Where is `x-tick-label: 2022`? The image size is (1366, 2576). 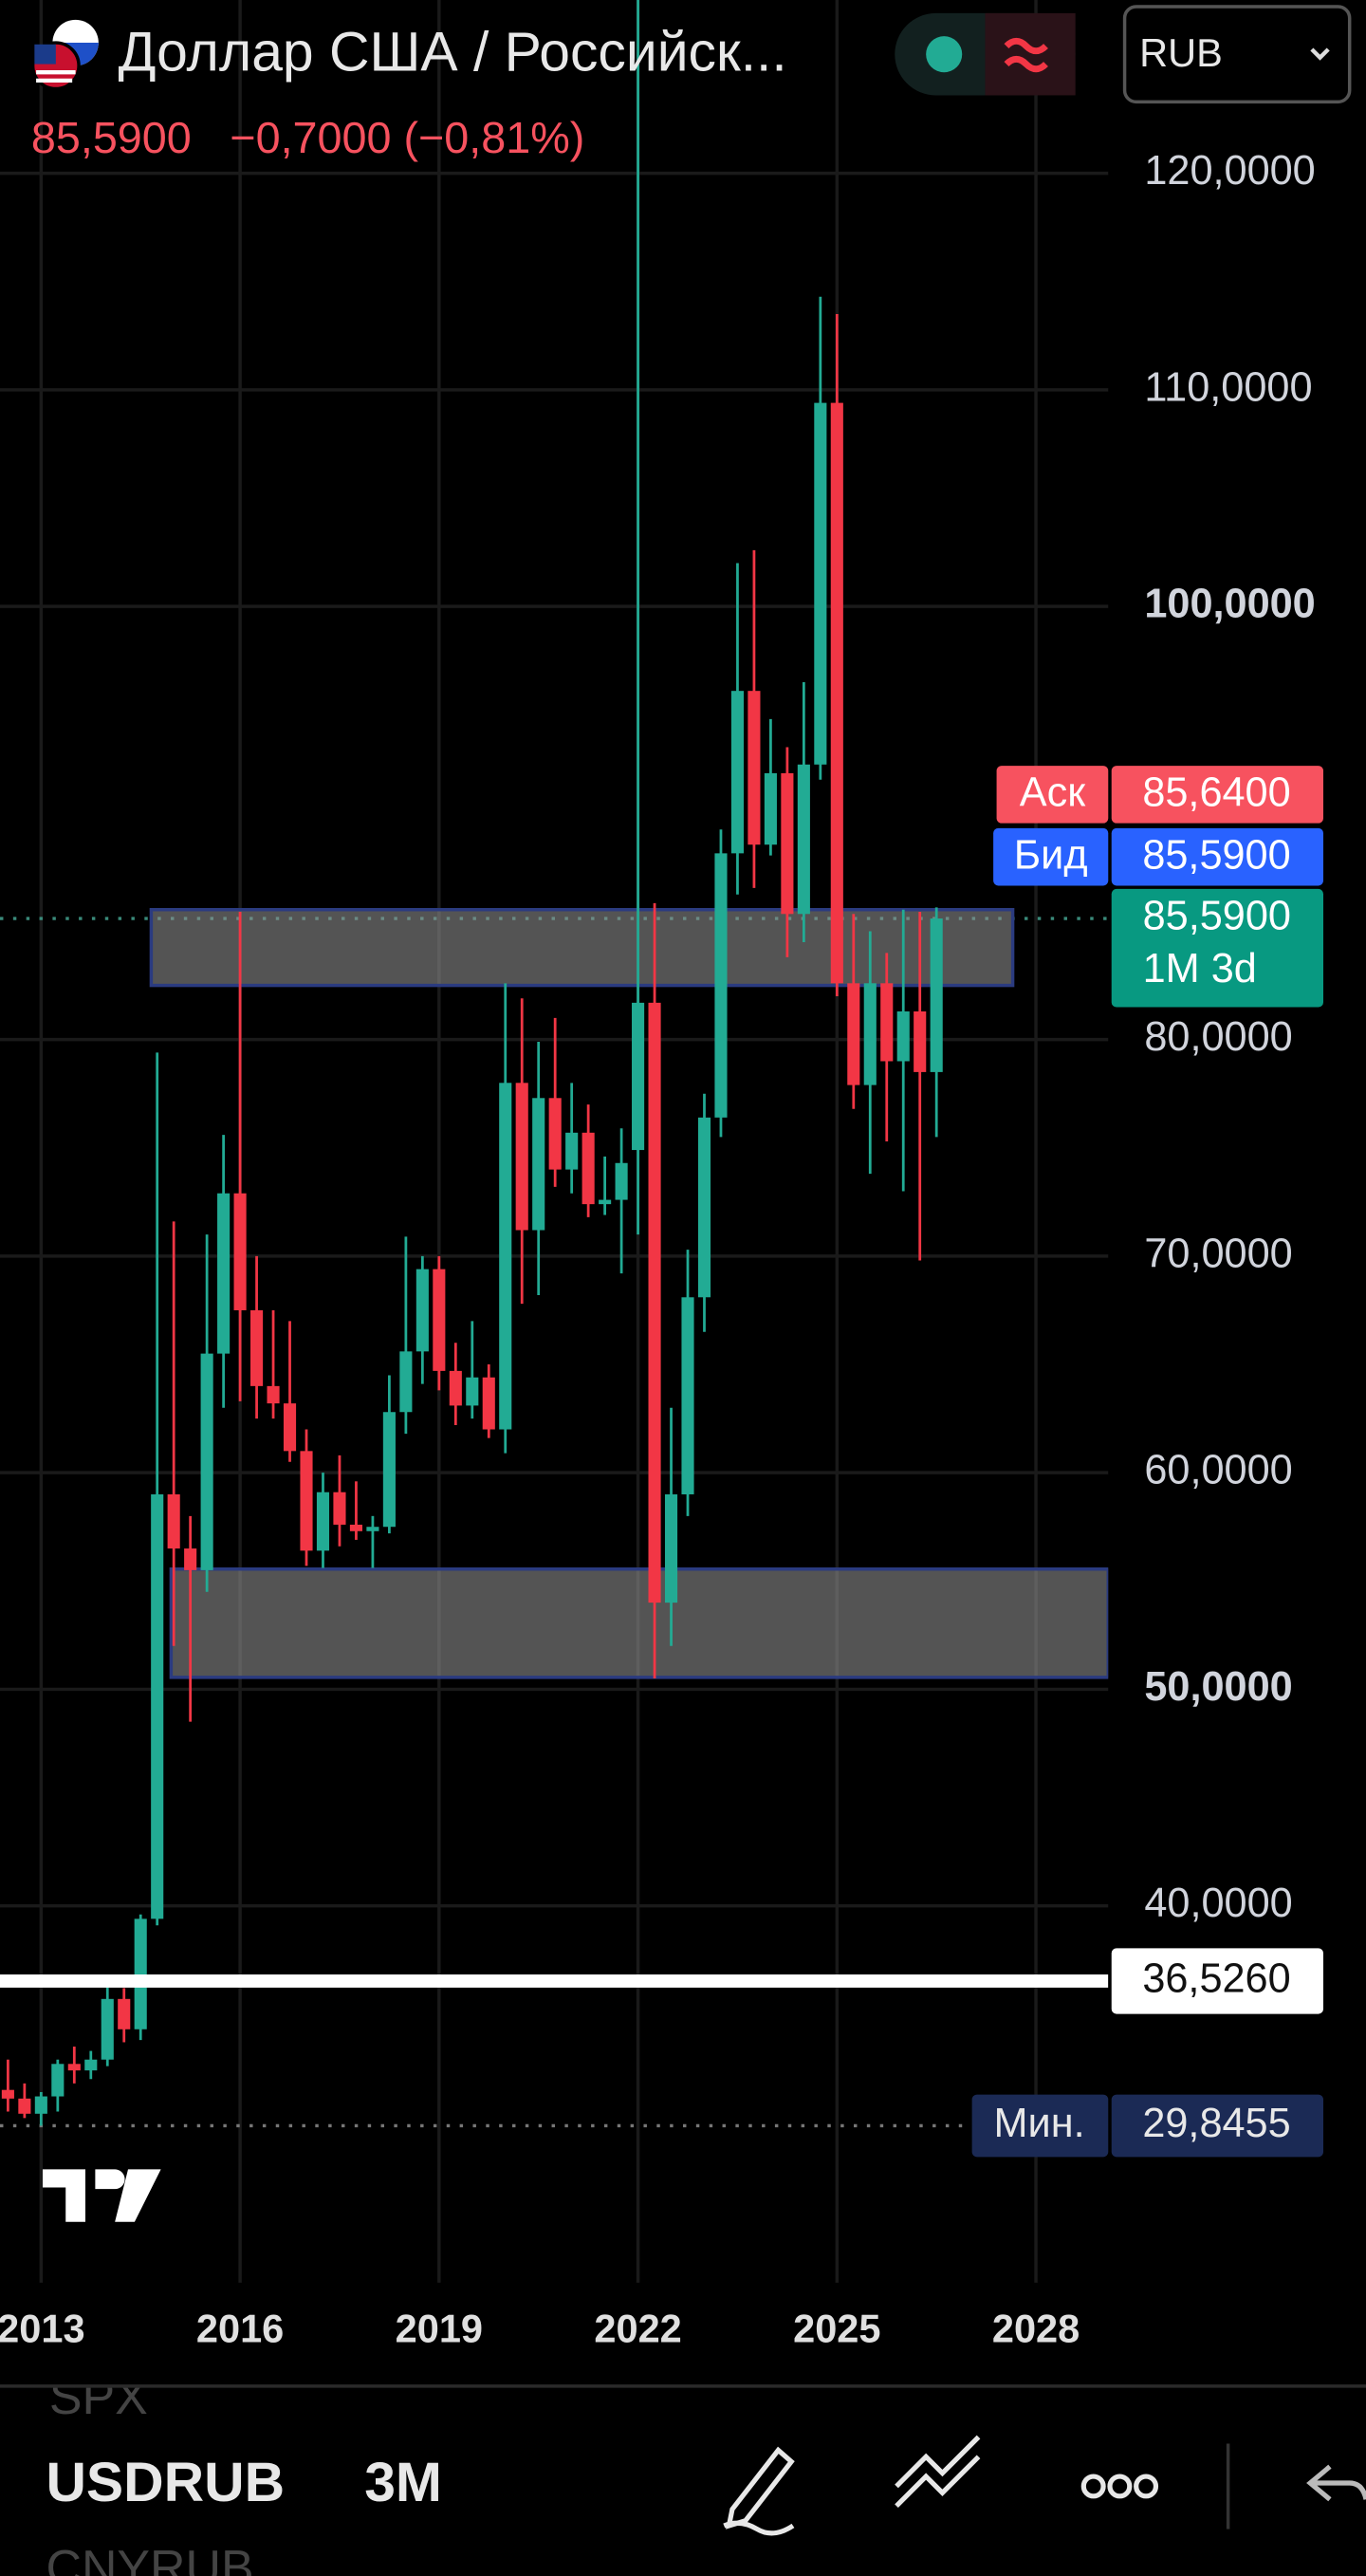 x-tick-label: 2022 is located at coordinates (637, 2329).